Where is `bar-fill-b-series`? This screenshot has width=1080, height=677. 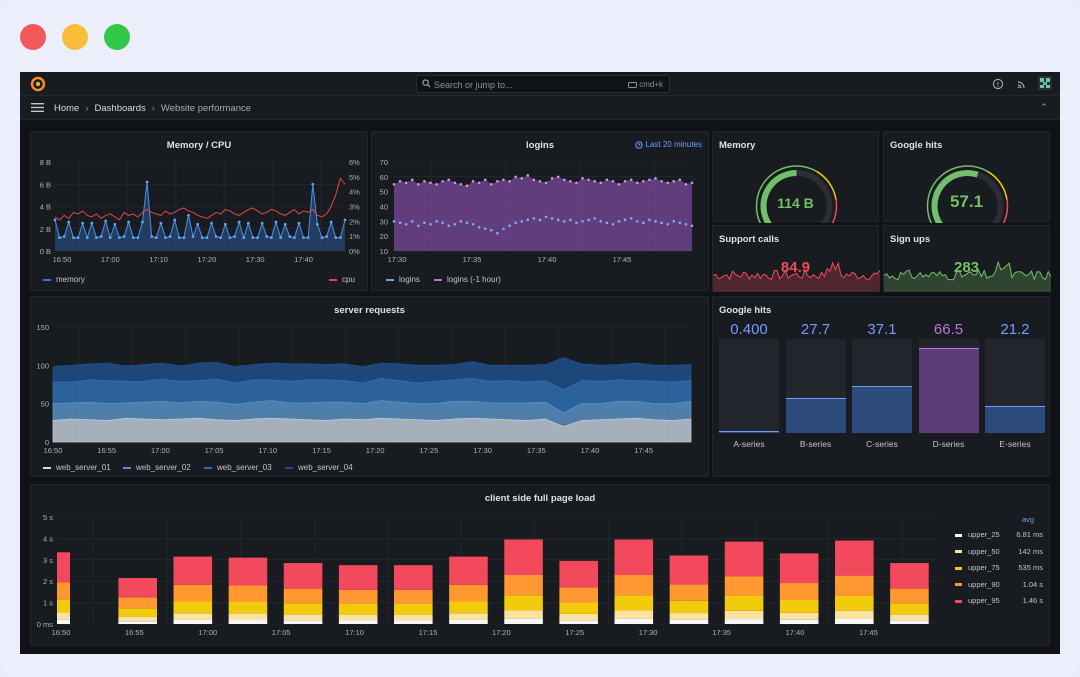 bar-fill-b-series is located at coordinates (815, 415).